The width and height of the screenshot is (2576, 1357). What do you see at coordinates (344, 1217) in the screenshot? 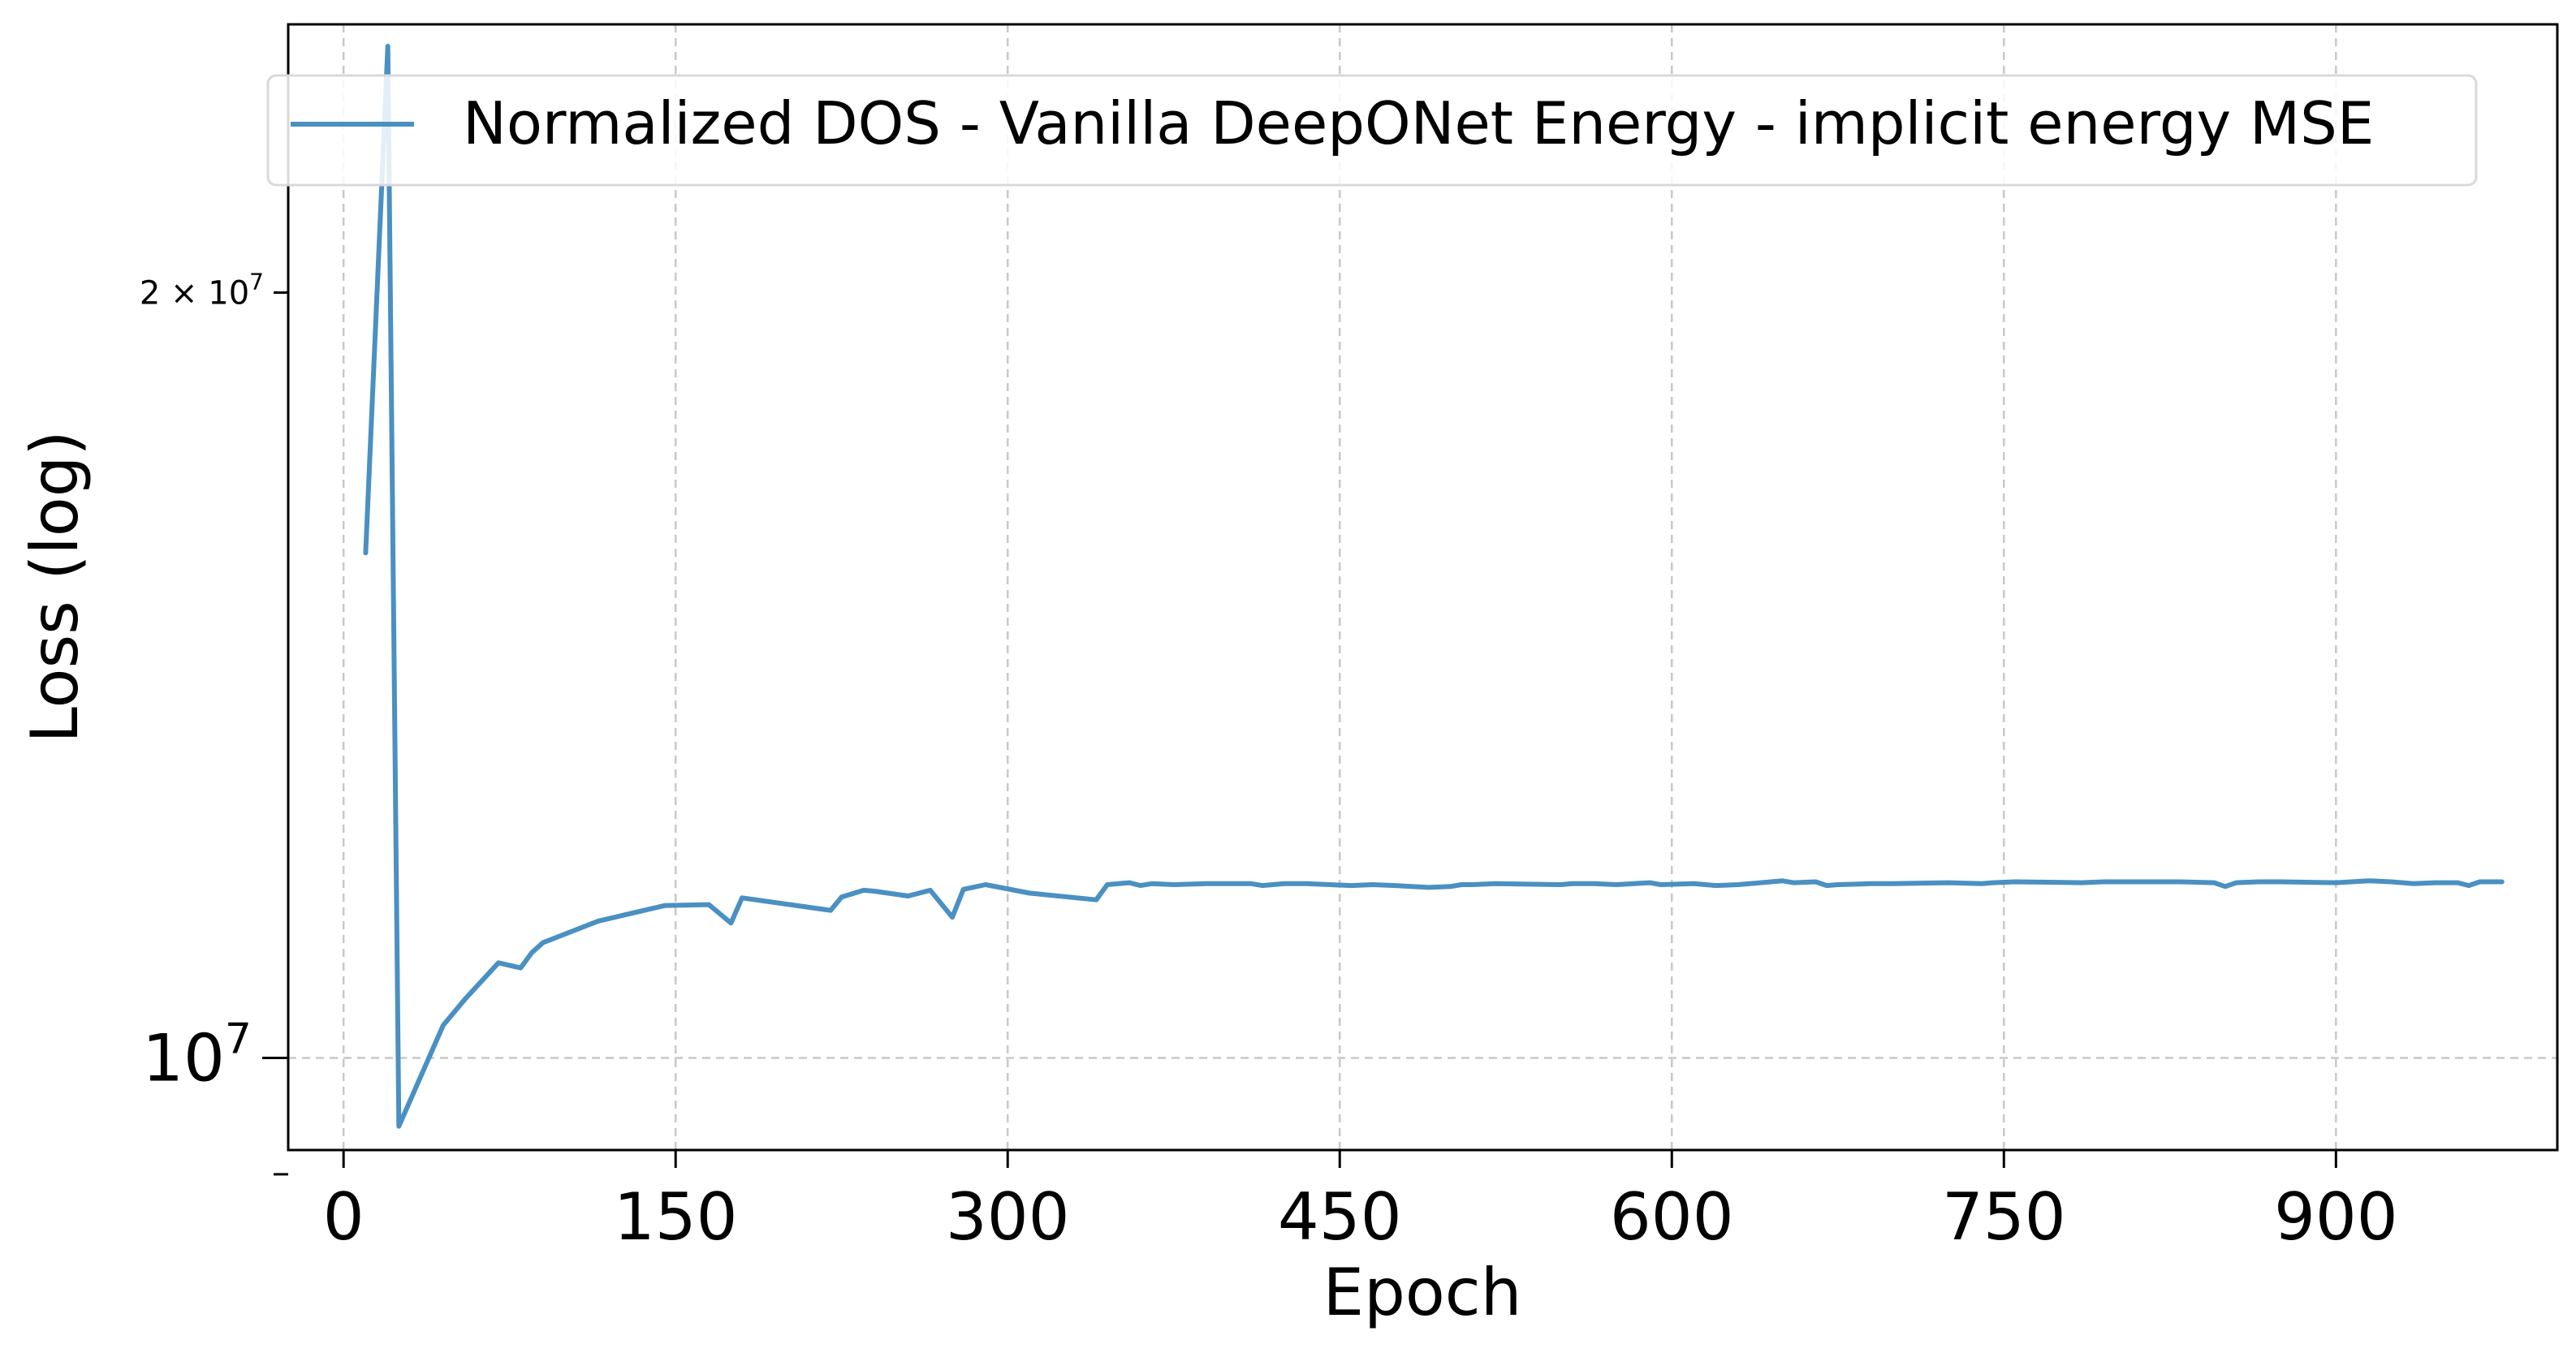
I see `x-tick-label: 0` at bounding box center [344, 1217].